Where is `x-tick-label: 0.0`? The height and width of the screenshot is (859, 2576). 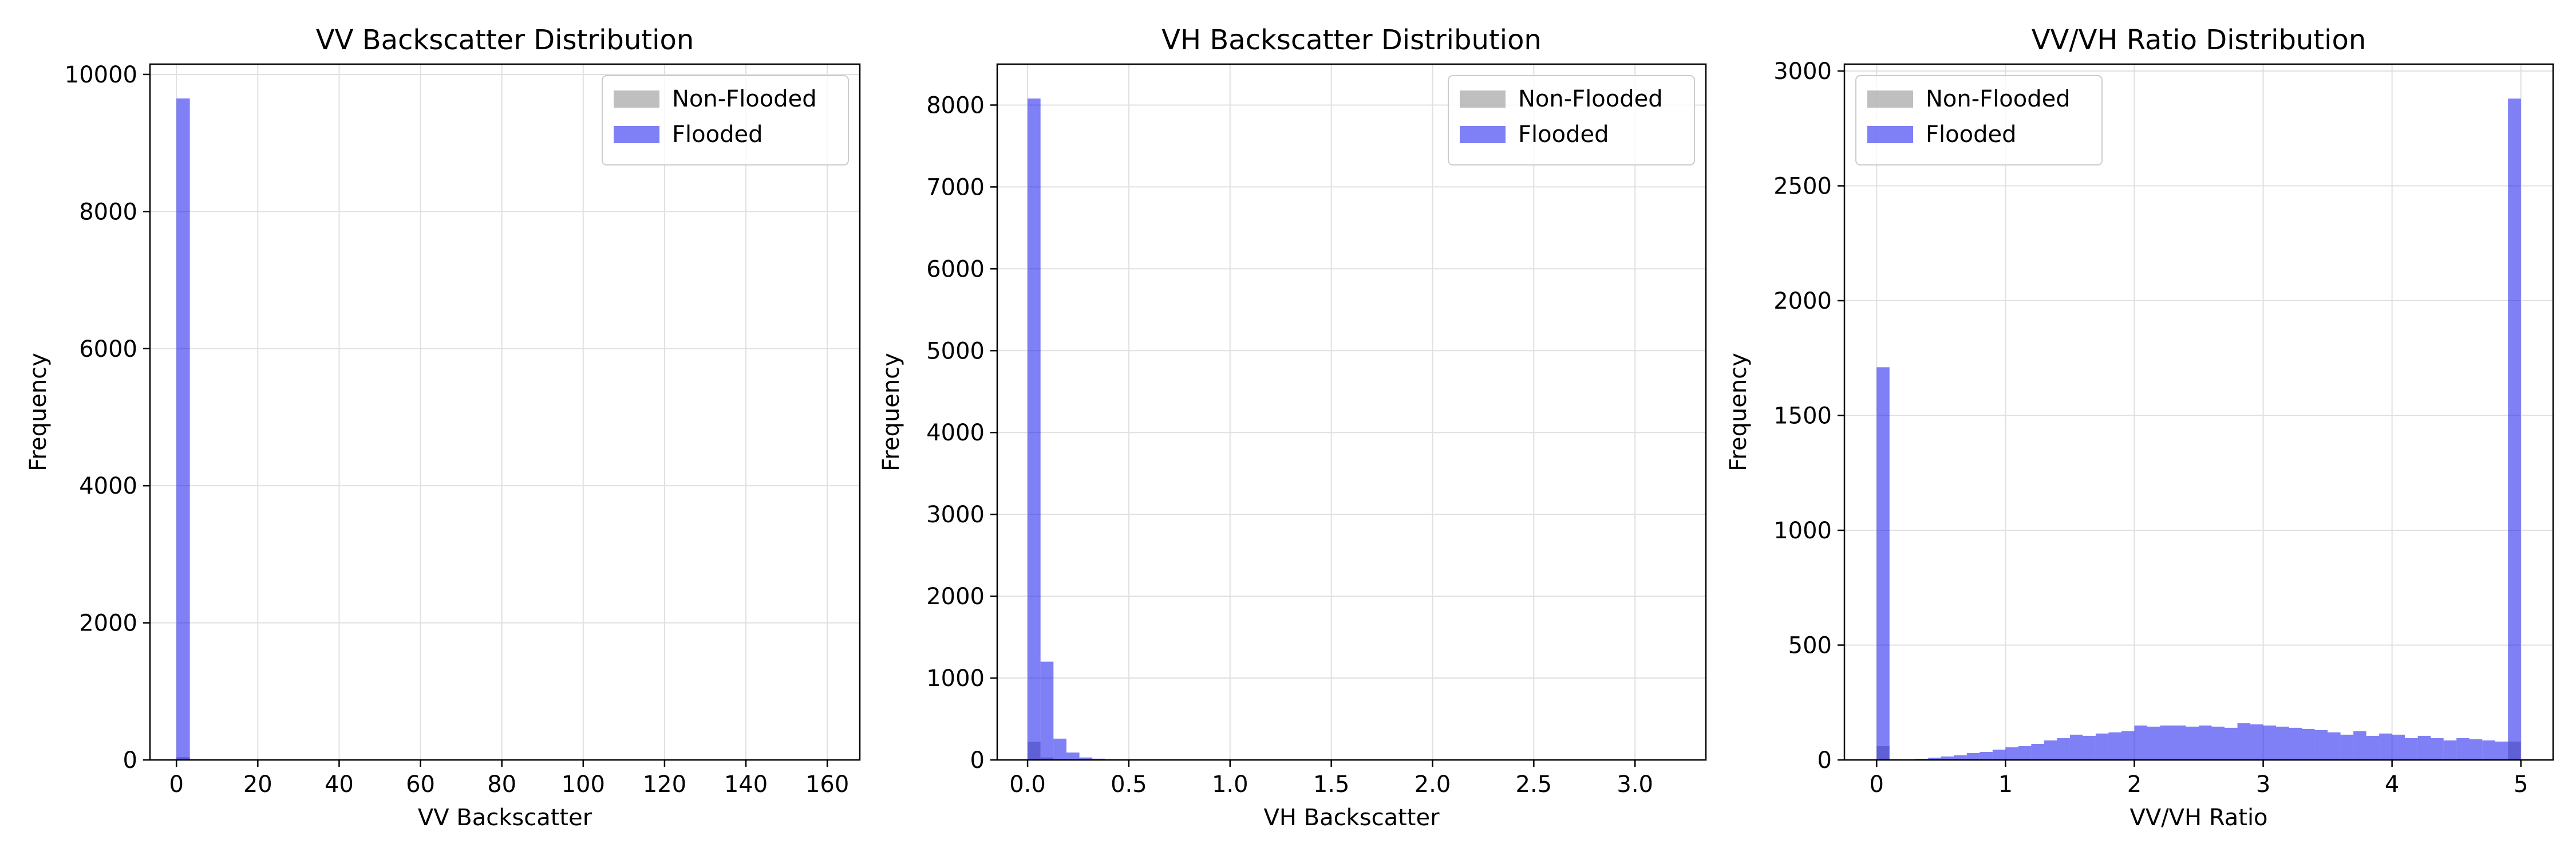 x-tick-label: 0.0 is located at coordinates (1027, 784).